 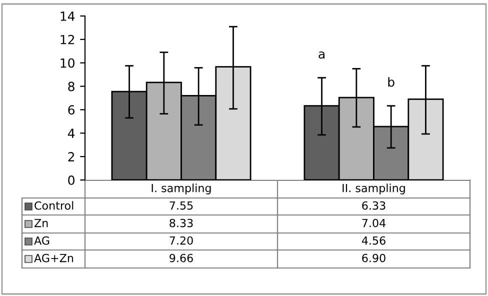 What do you see at coordinates (41, 223) in the screenshot?
I see `legend-label: Zn` at bounding box center [41, 223].